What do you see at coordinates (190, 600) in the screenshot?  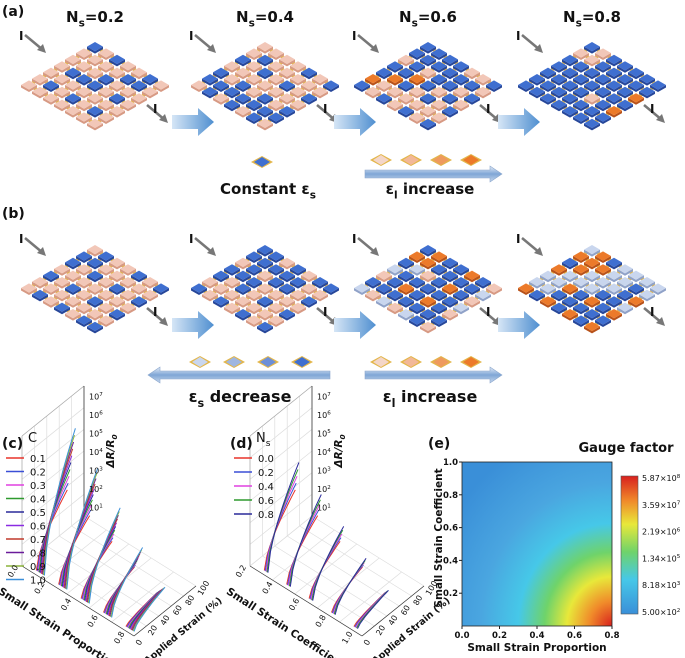 I see `y-tick-label: 80` at bounding box center [190, 600].